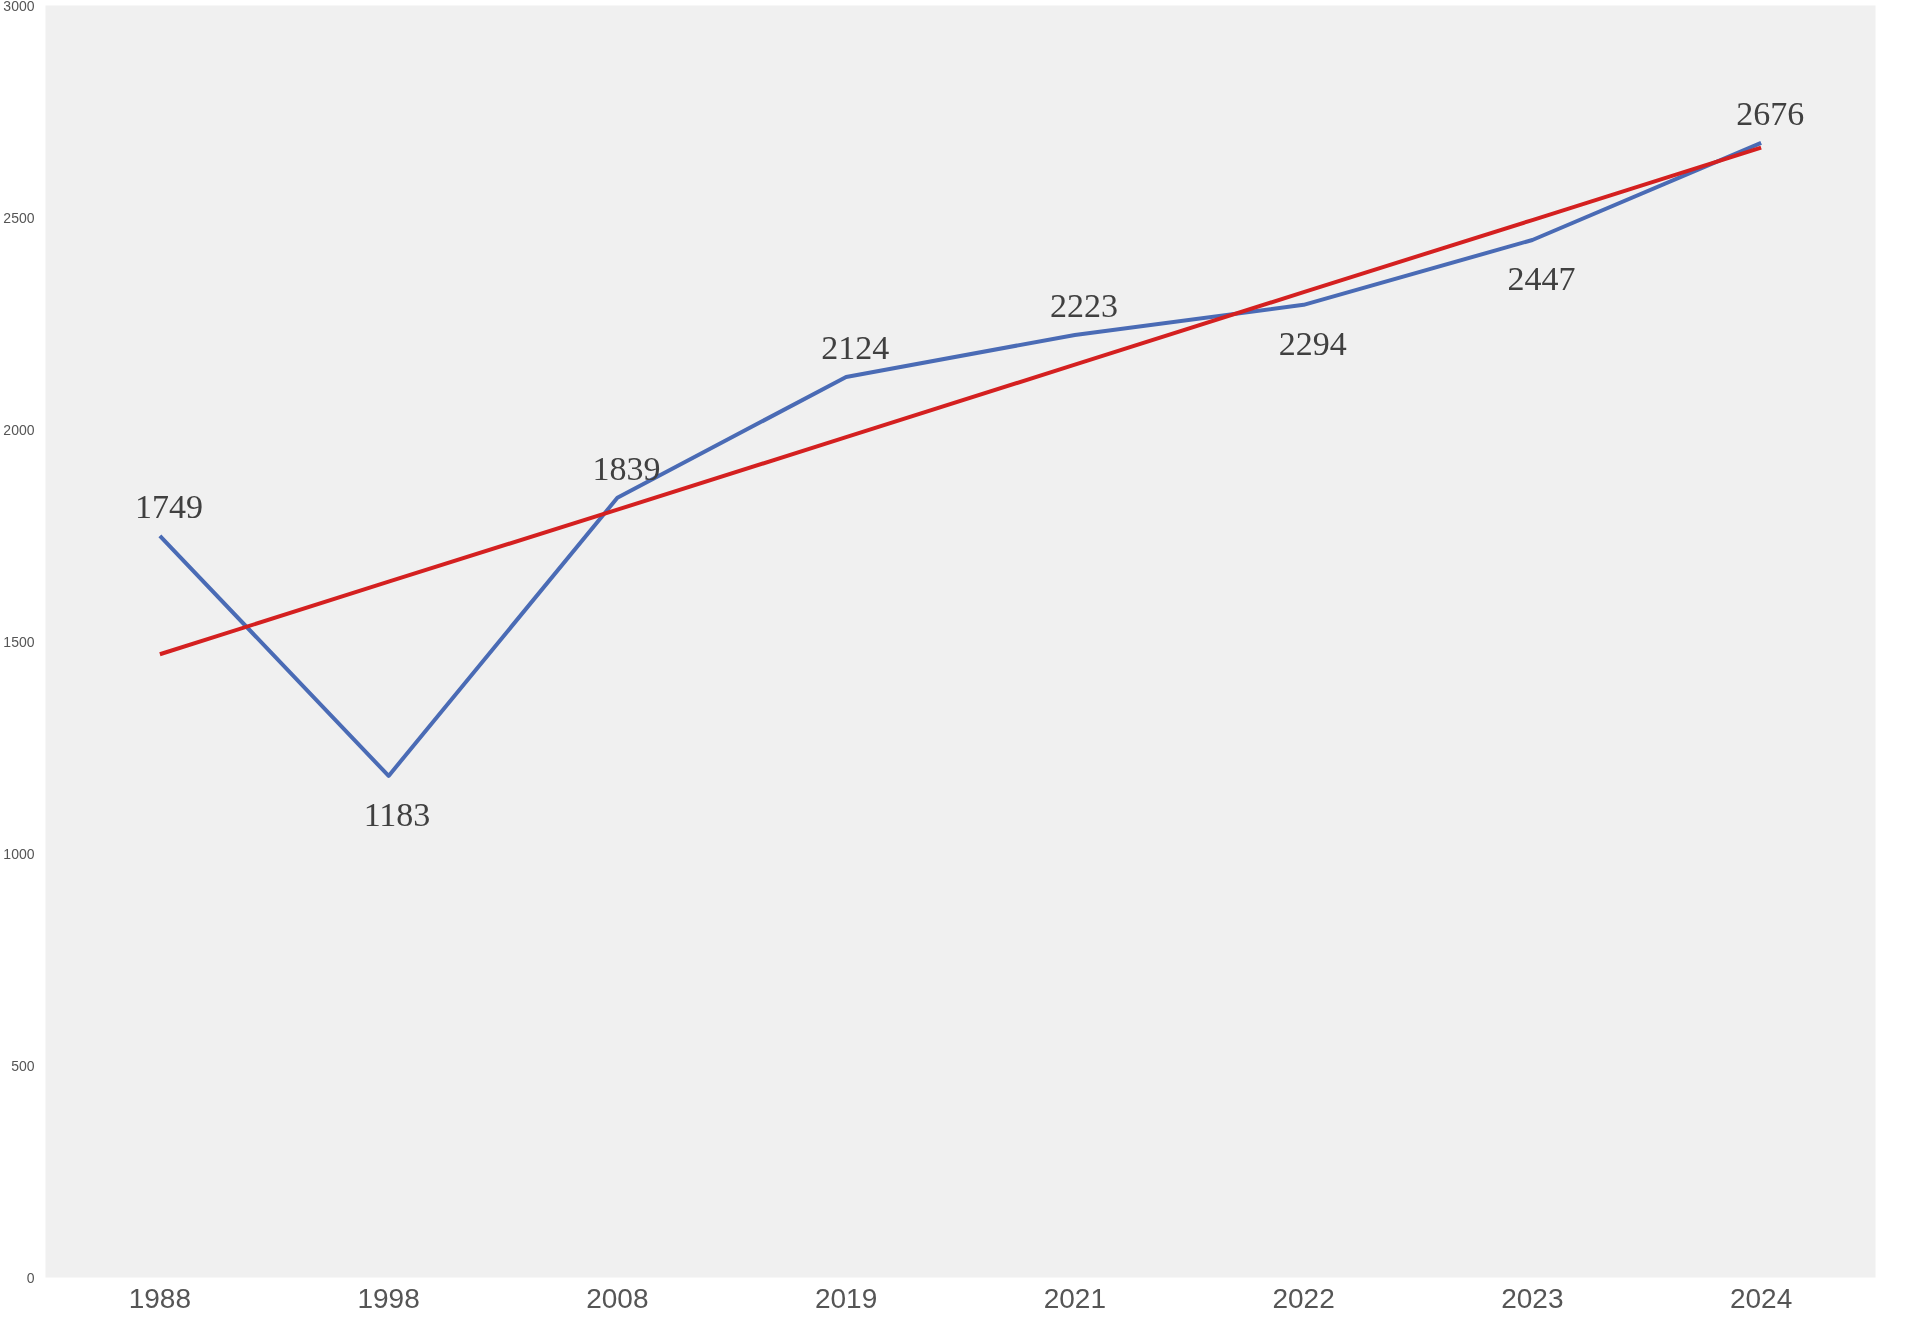 Image resolution: width=1905 pixels, height=1337 pixels. What do you see at coordinates (617, 1298) in the screenshot?
I see `x-tick-label: 2008` at bounding box center [617, 1298].